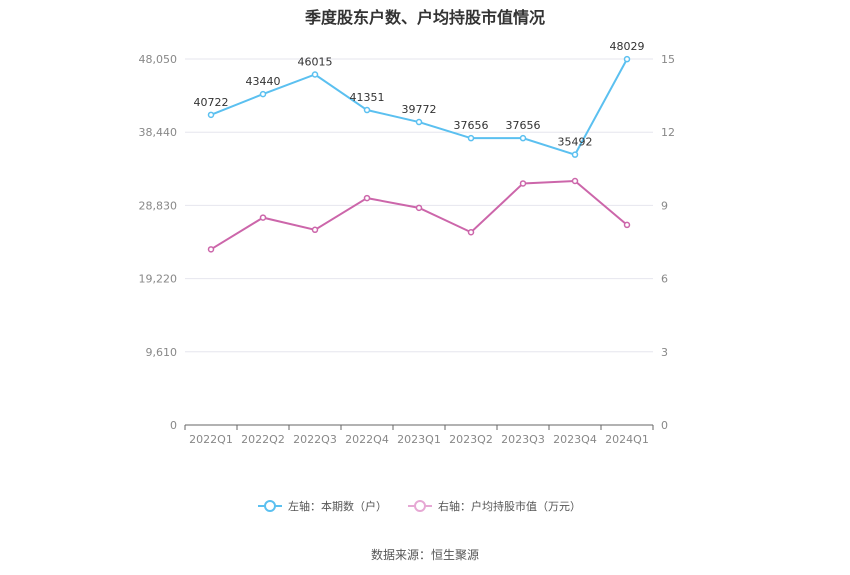 This screenshot has width=850, height=575. I want to click on y-right-tick-label: 9, so click(664, 205).